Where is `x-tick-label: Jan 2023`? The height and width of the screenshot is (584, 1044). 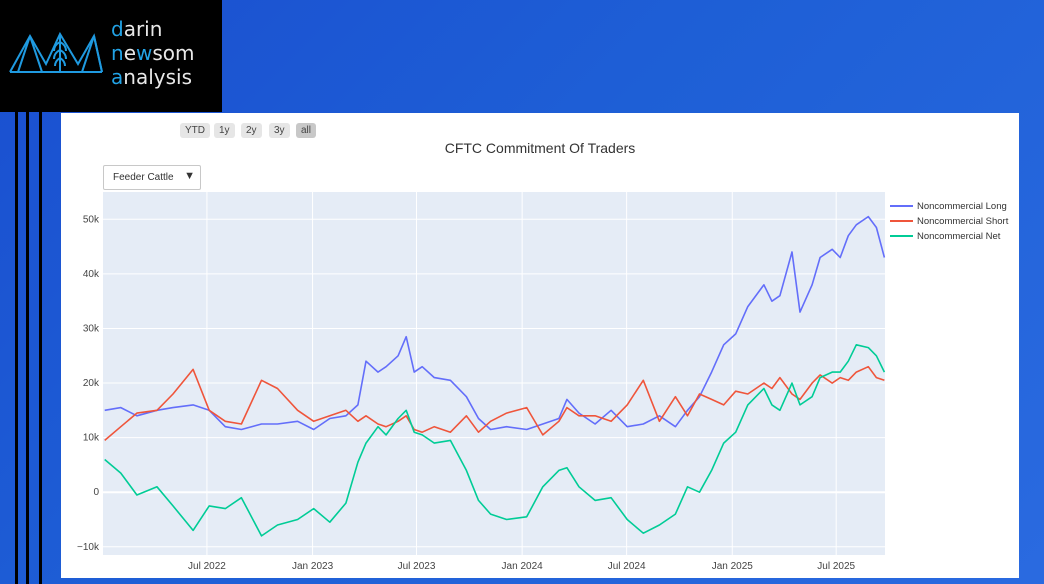
x-tick-label: Jan 2023 is located at coordinates (313, 566).